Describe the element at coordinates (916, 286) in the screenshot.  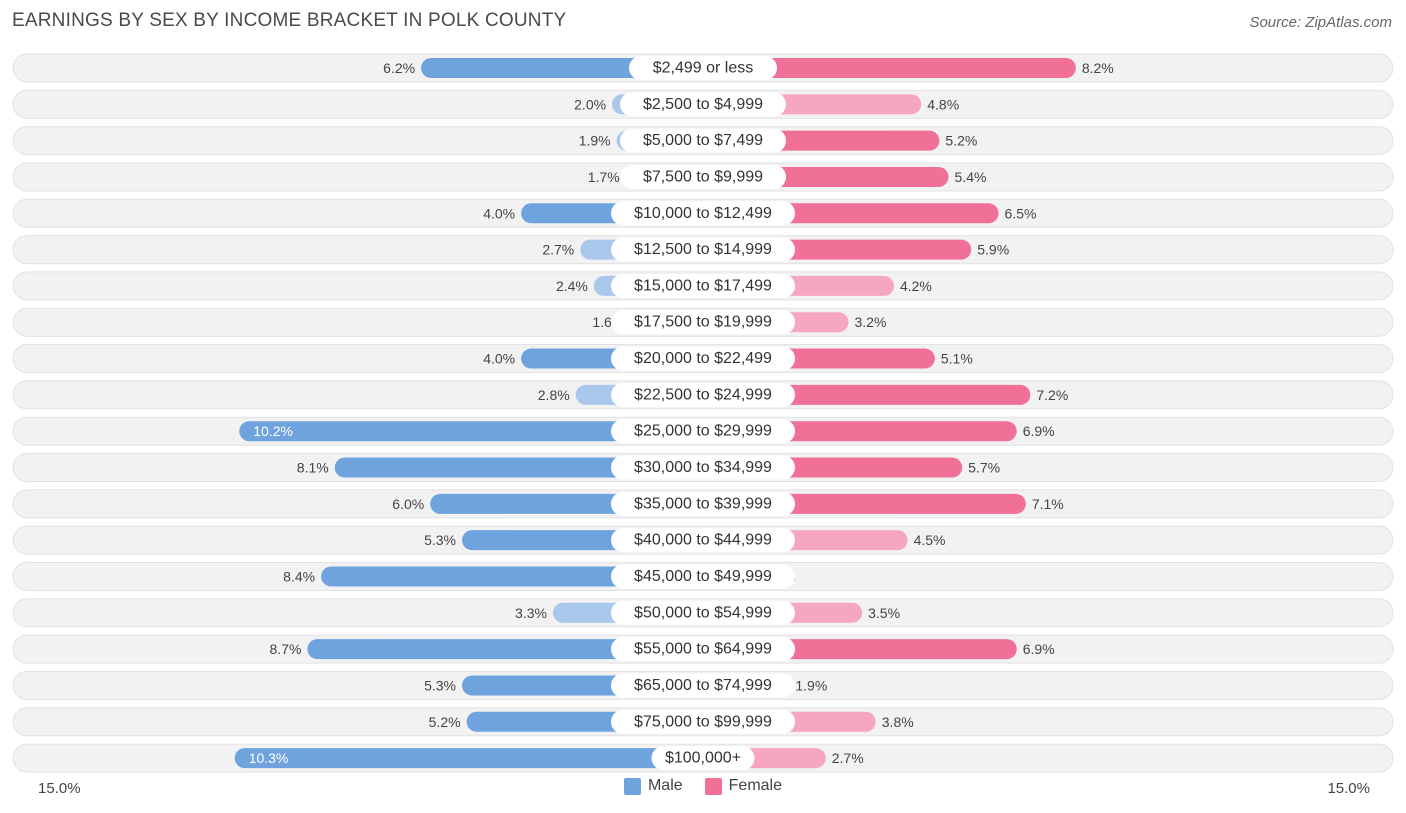
I see `female-value-label: 4.2%` at that location.